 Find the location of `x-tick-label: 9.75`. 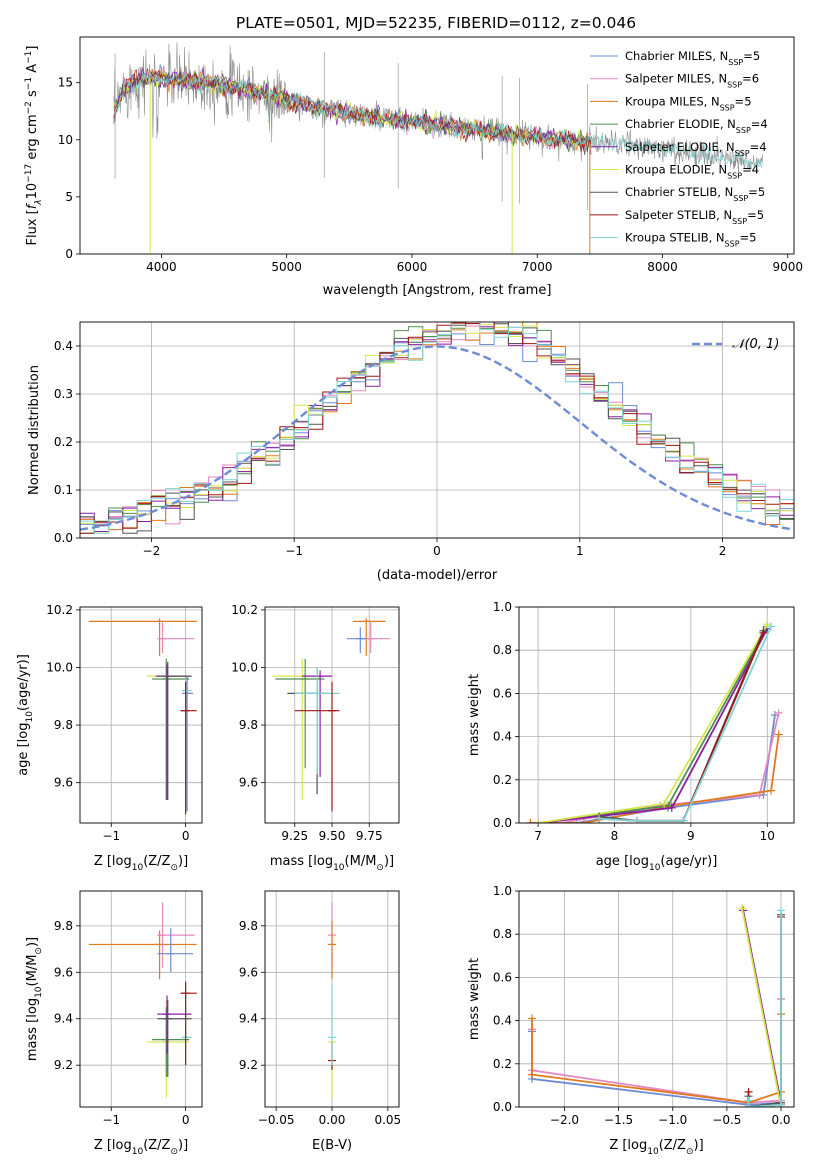

x-tick-label: 9.75 is located at coordinates (369, 836).